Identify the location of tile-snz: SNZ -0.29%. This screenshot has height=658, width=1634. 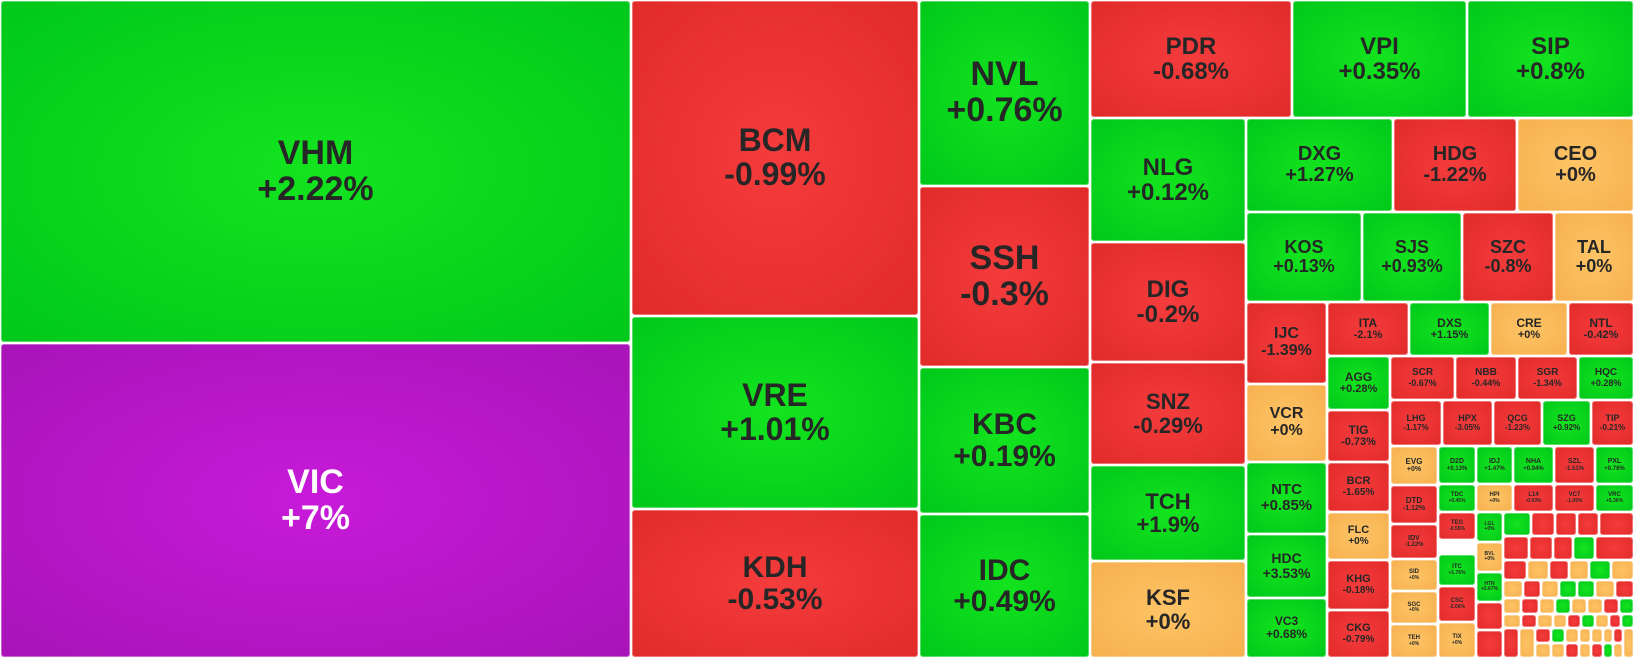
(1168, 413).